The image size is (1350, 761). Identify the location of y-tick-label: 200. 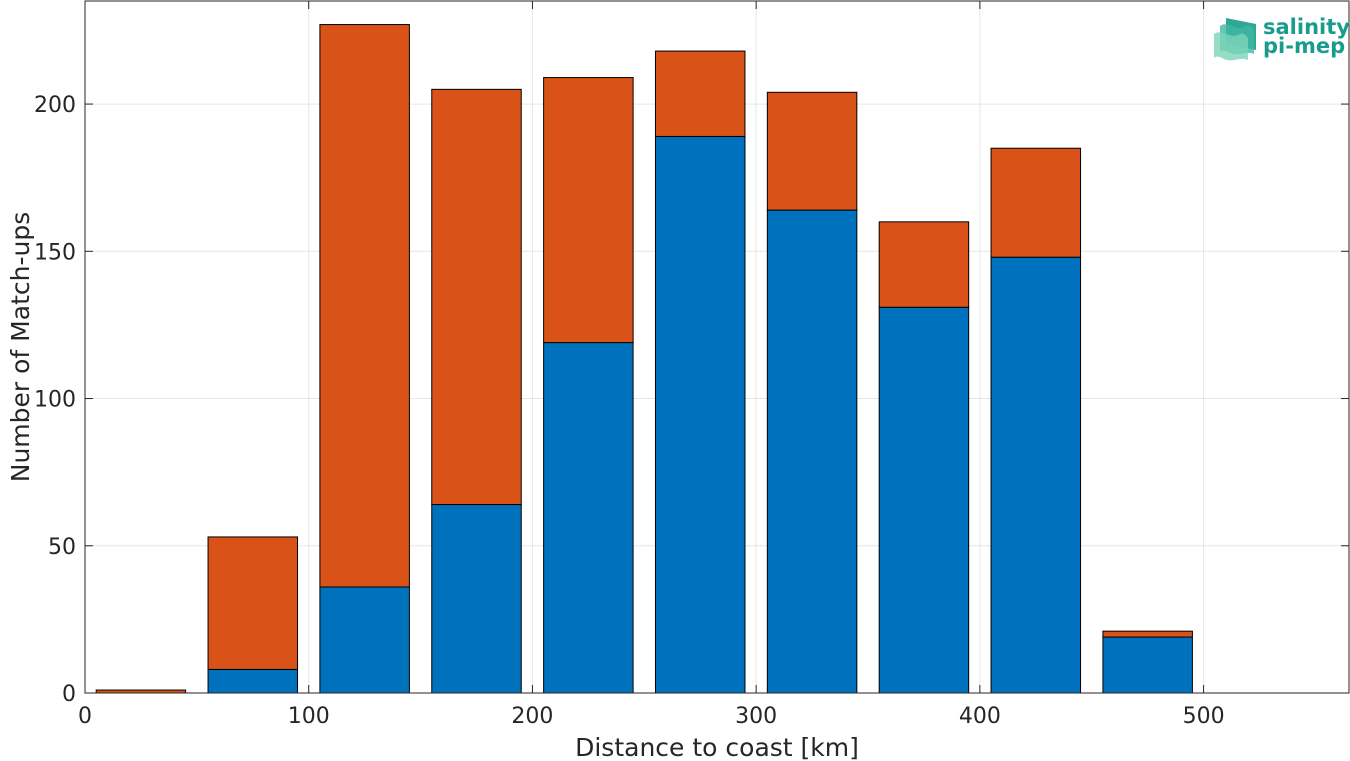
(55, 105).